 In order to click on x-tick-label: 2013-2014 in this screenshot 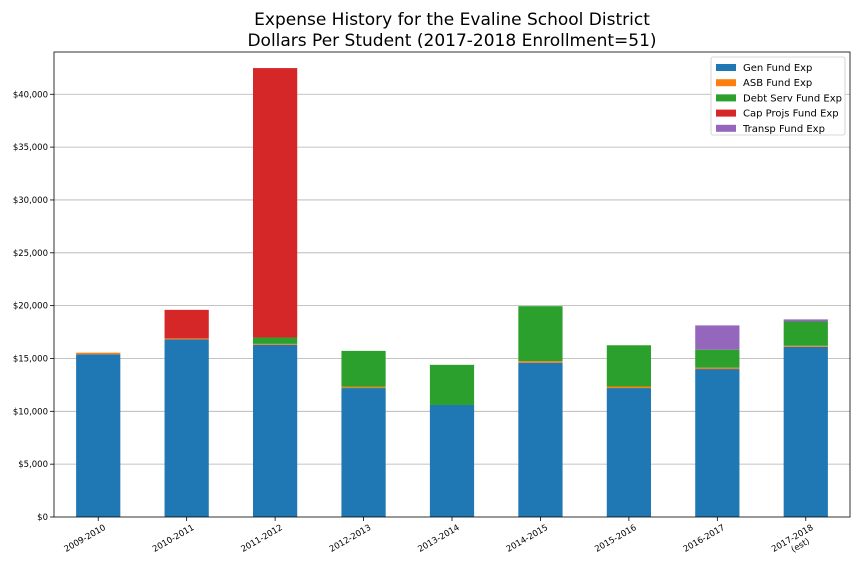, I will do `click(438, 539)`.